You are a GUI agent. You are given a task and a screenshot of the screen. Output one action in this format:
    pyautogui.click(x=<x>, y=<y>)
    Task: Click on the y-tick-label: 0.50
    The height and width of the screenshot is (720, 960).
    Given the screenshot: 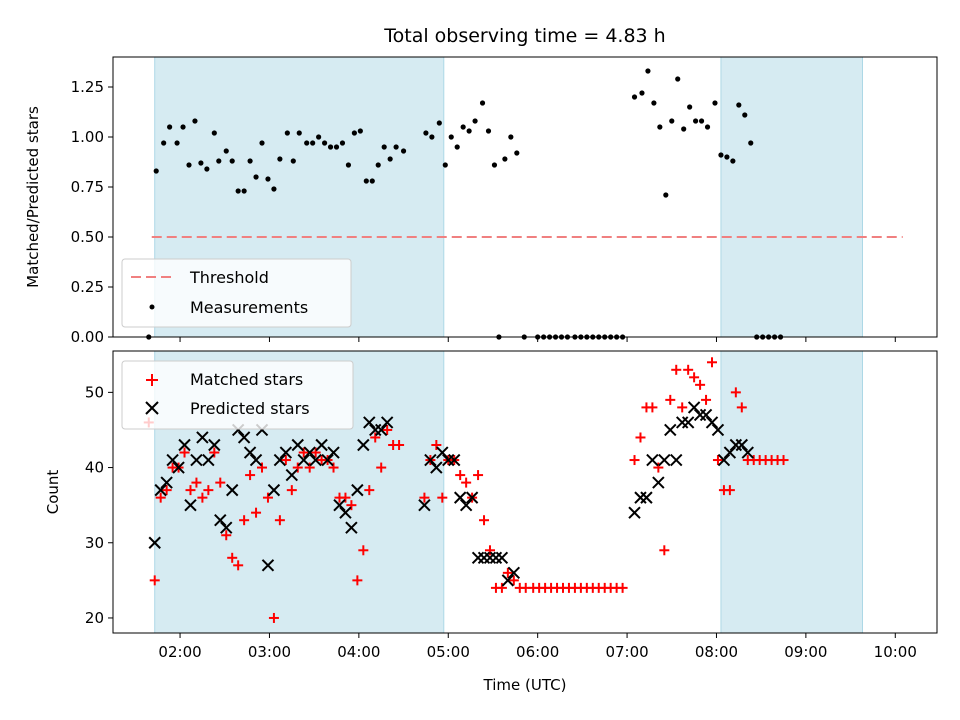 What is the action you would take?
    pyautogui.click(x=87, y=237)
    